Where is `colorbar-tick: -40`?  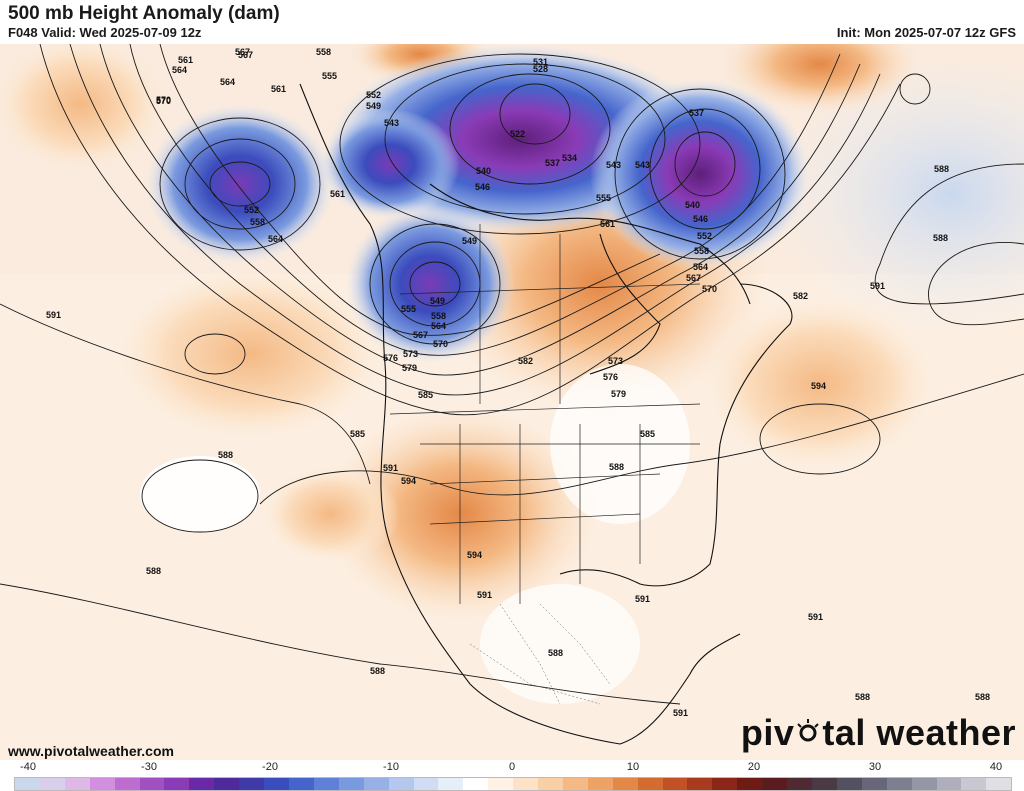
colorbar-tick: -40 is located at coordinates (28, 767).